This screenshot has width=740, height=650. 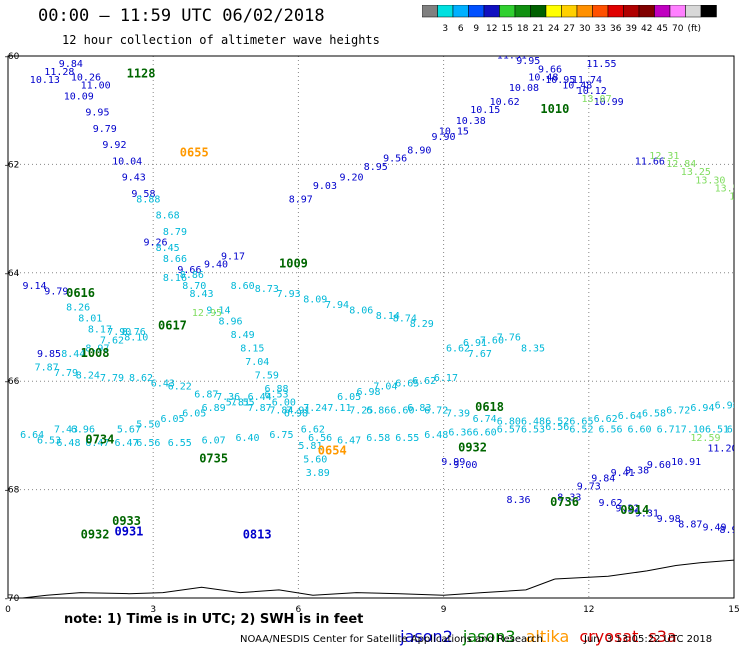 I want to click on generated-timestamp: Jun 3 13:05:22 UTC 2018, so click(x=648, y=639).